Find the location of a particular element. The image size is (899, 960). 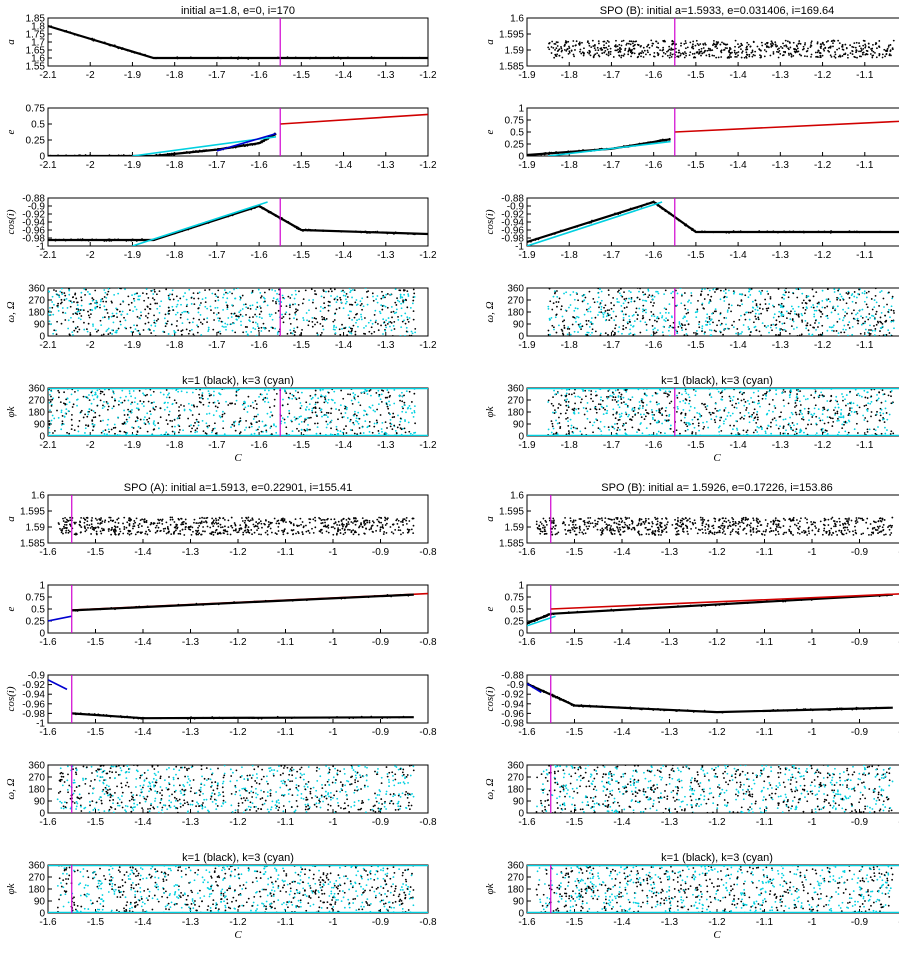

p00-e-point is located at coordinates (196, 150).